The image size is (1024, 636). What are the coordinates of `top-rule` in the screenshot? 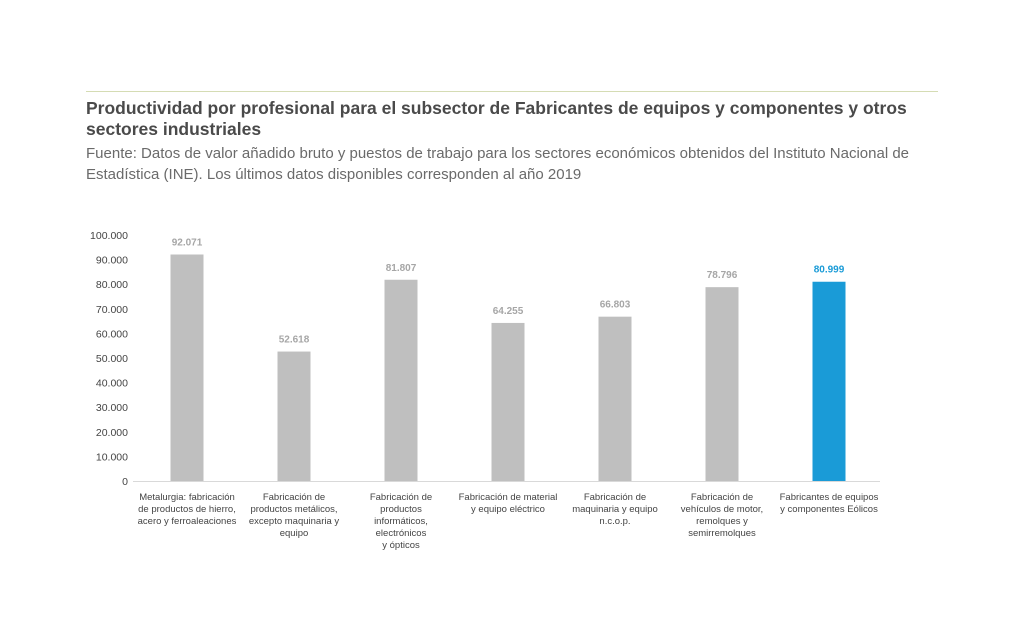 It's located at (512, 91).